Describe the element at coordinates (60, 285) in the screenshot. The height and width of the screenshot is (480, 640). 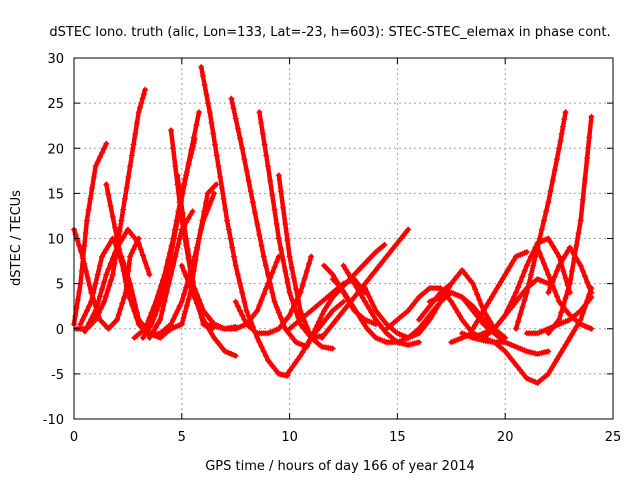
I see `y-tick-label: 5` at that location.